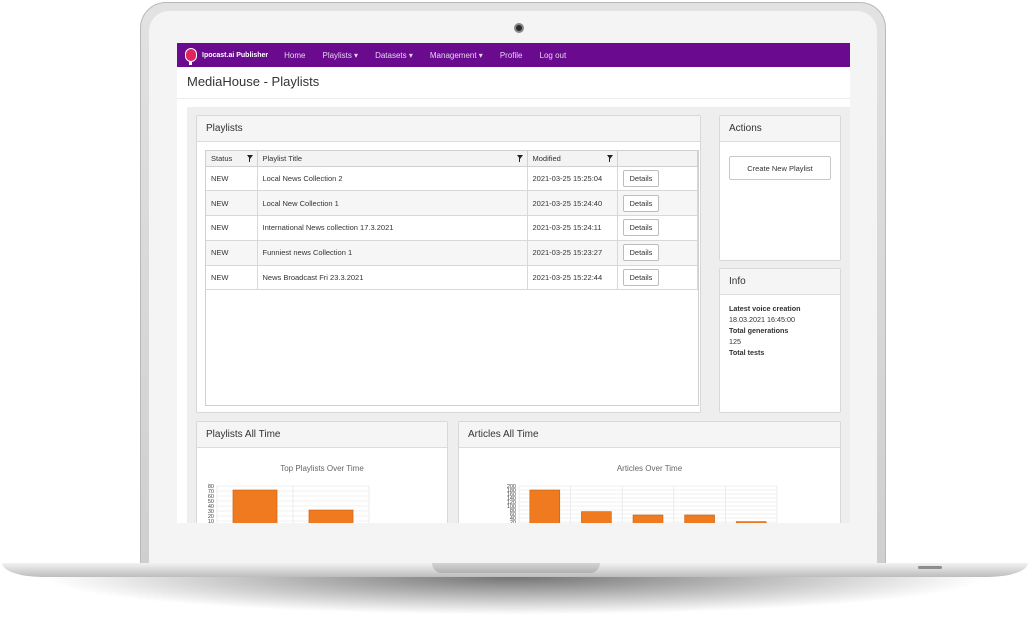 The height and width of the screenshot is (620, 1030). Describe the element at coordinates (780, 282) in the screenshot. I see `info-panel-title: Info` at that location.